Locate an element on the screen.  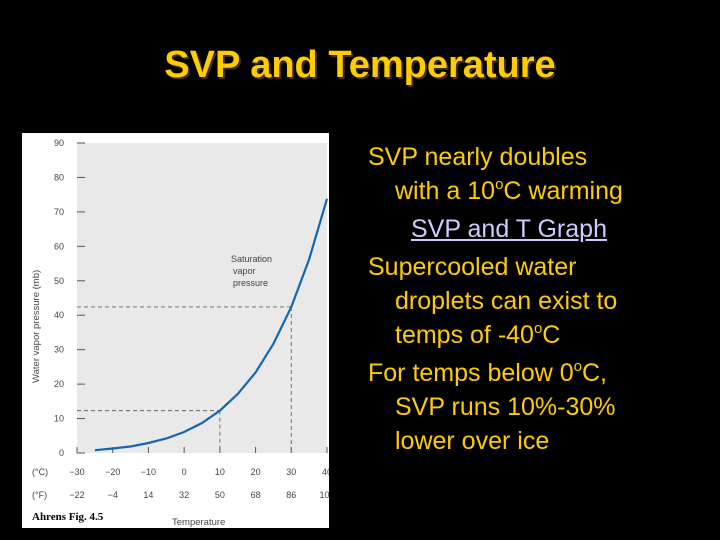
svp-graph-link: SVP and T Graph is located at coordinates (509, 229).